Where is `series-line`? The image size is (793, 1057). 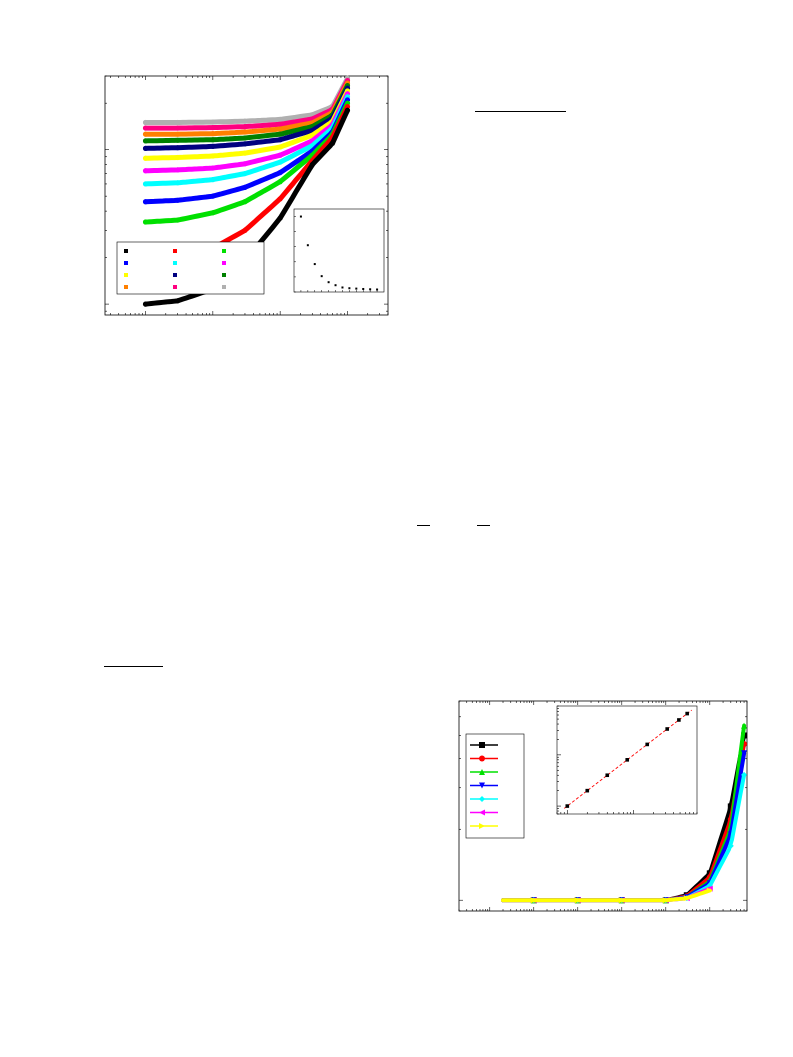
series-line is located at coordinates (606, 895).